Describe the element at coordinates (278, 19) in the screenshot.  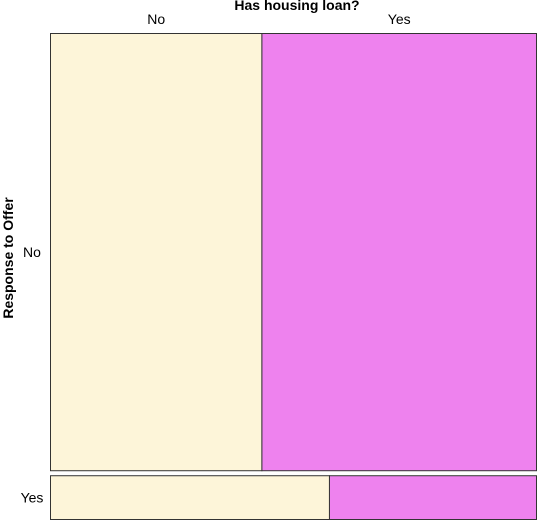
I see `x-tick-labels: No Yes` at that location.